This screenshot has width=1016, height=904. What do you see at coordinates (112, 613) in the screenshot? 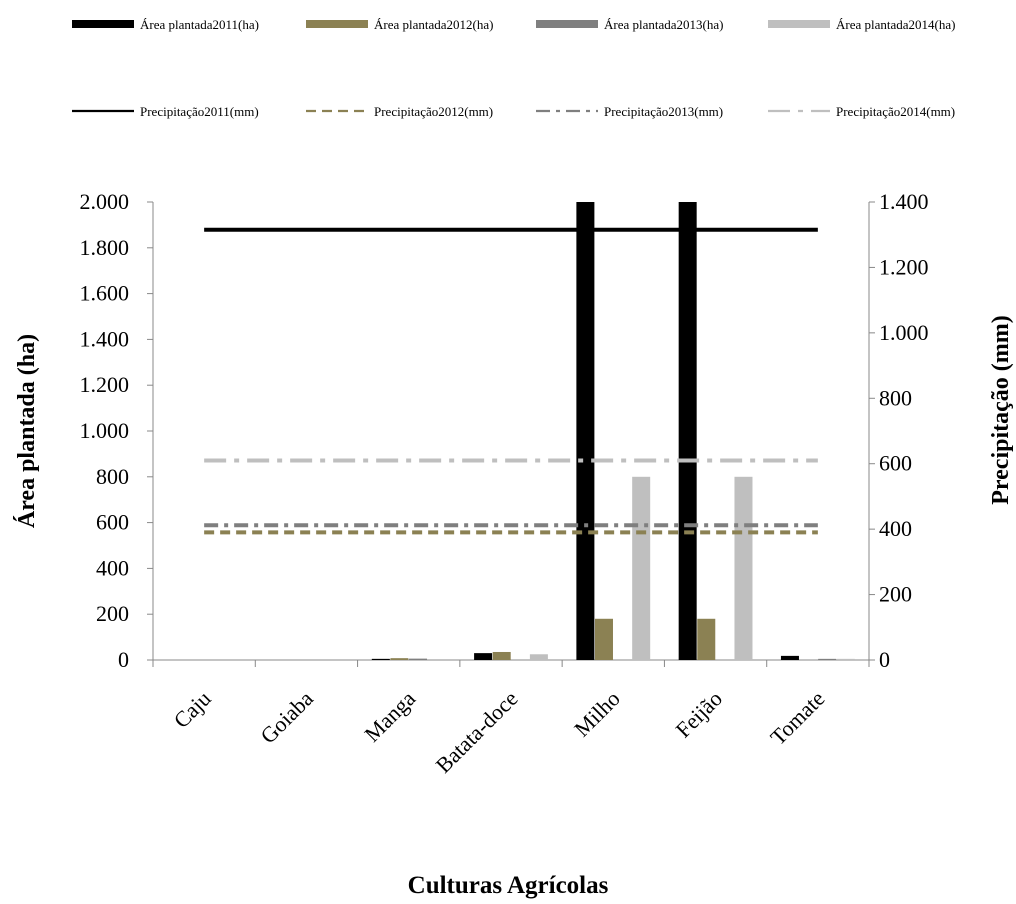
I see `y-left-tick-label: 200` at bounding box center [112, 613].